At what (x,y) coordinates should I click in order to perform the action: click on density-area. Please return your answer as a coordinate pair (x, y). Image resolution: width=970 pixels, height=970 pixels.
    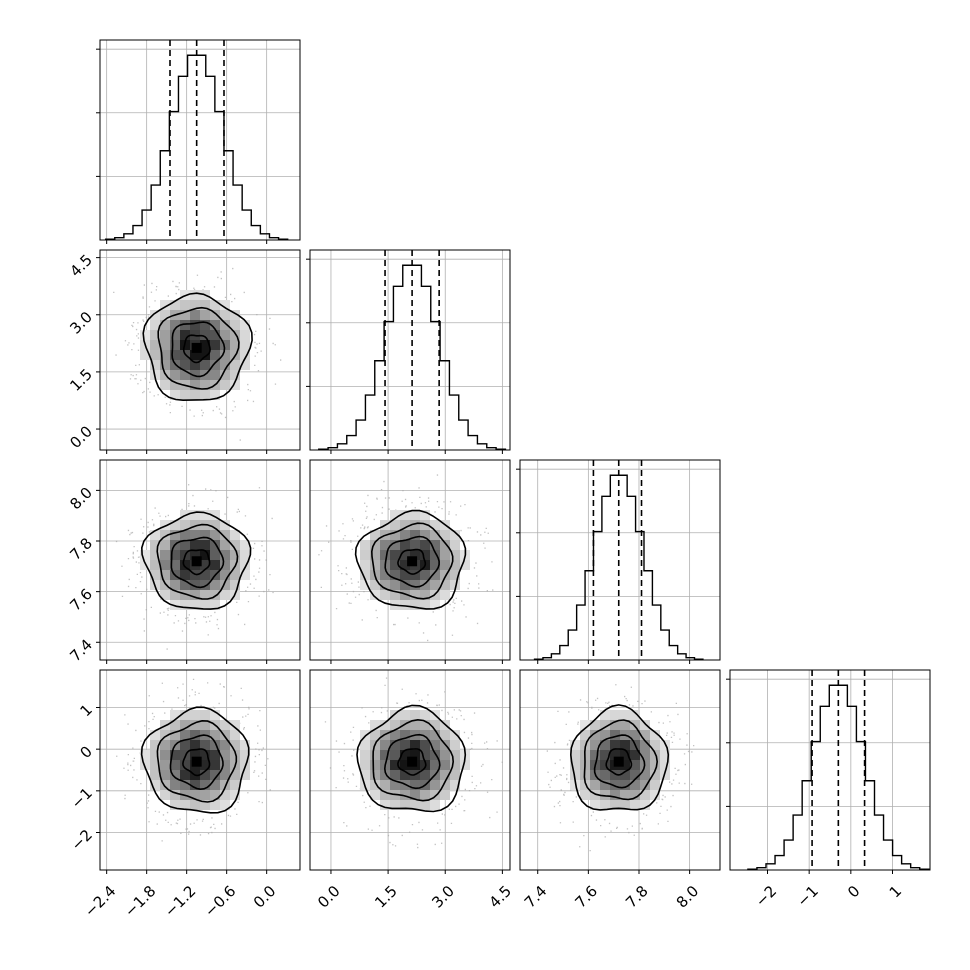
    Looking at the image, I should click on (620, 770).